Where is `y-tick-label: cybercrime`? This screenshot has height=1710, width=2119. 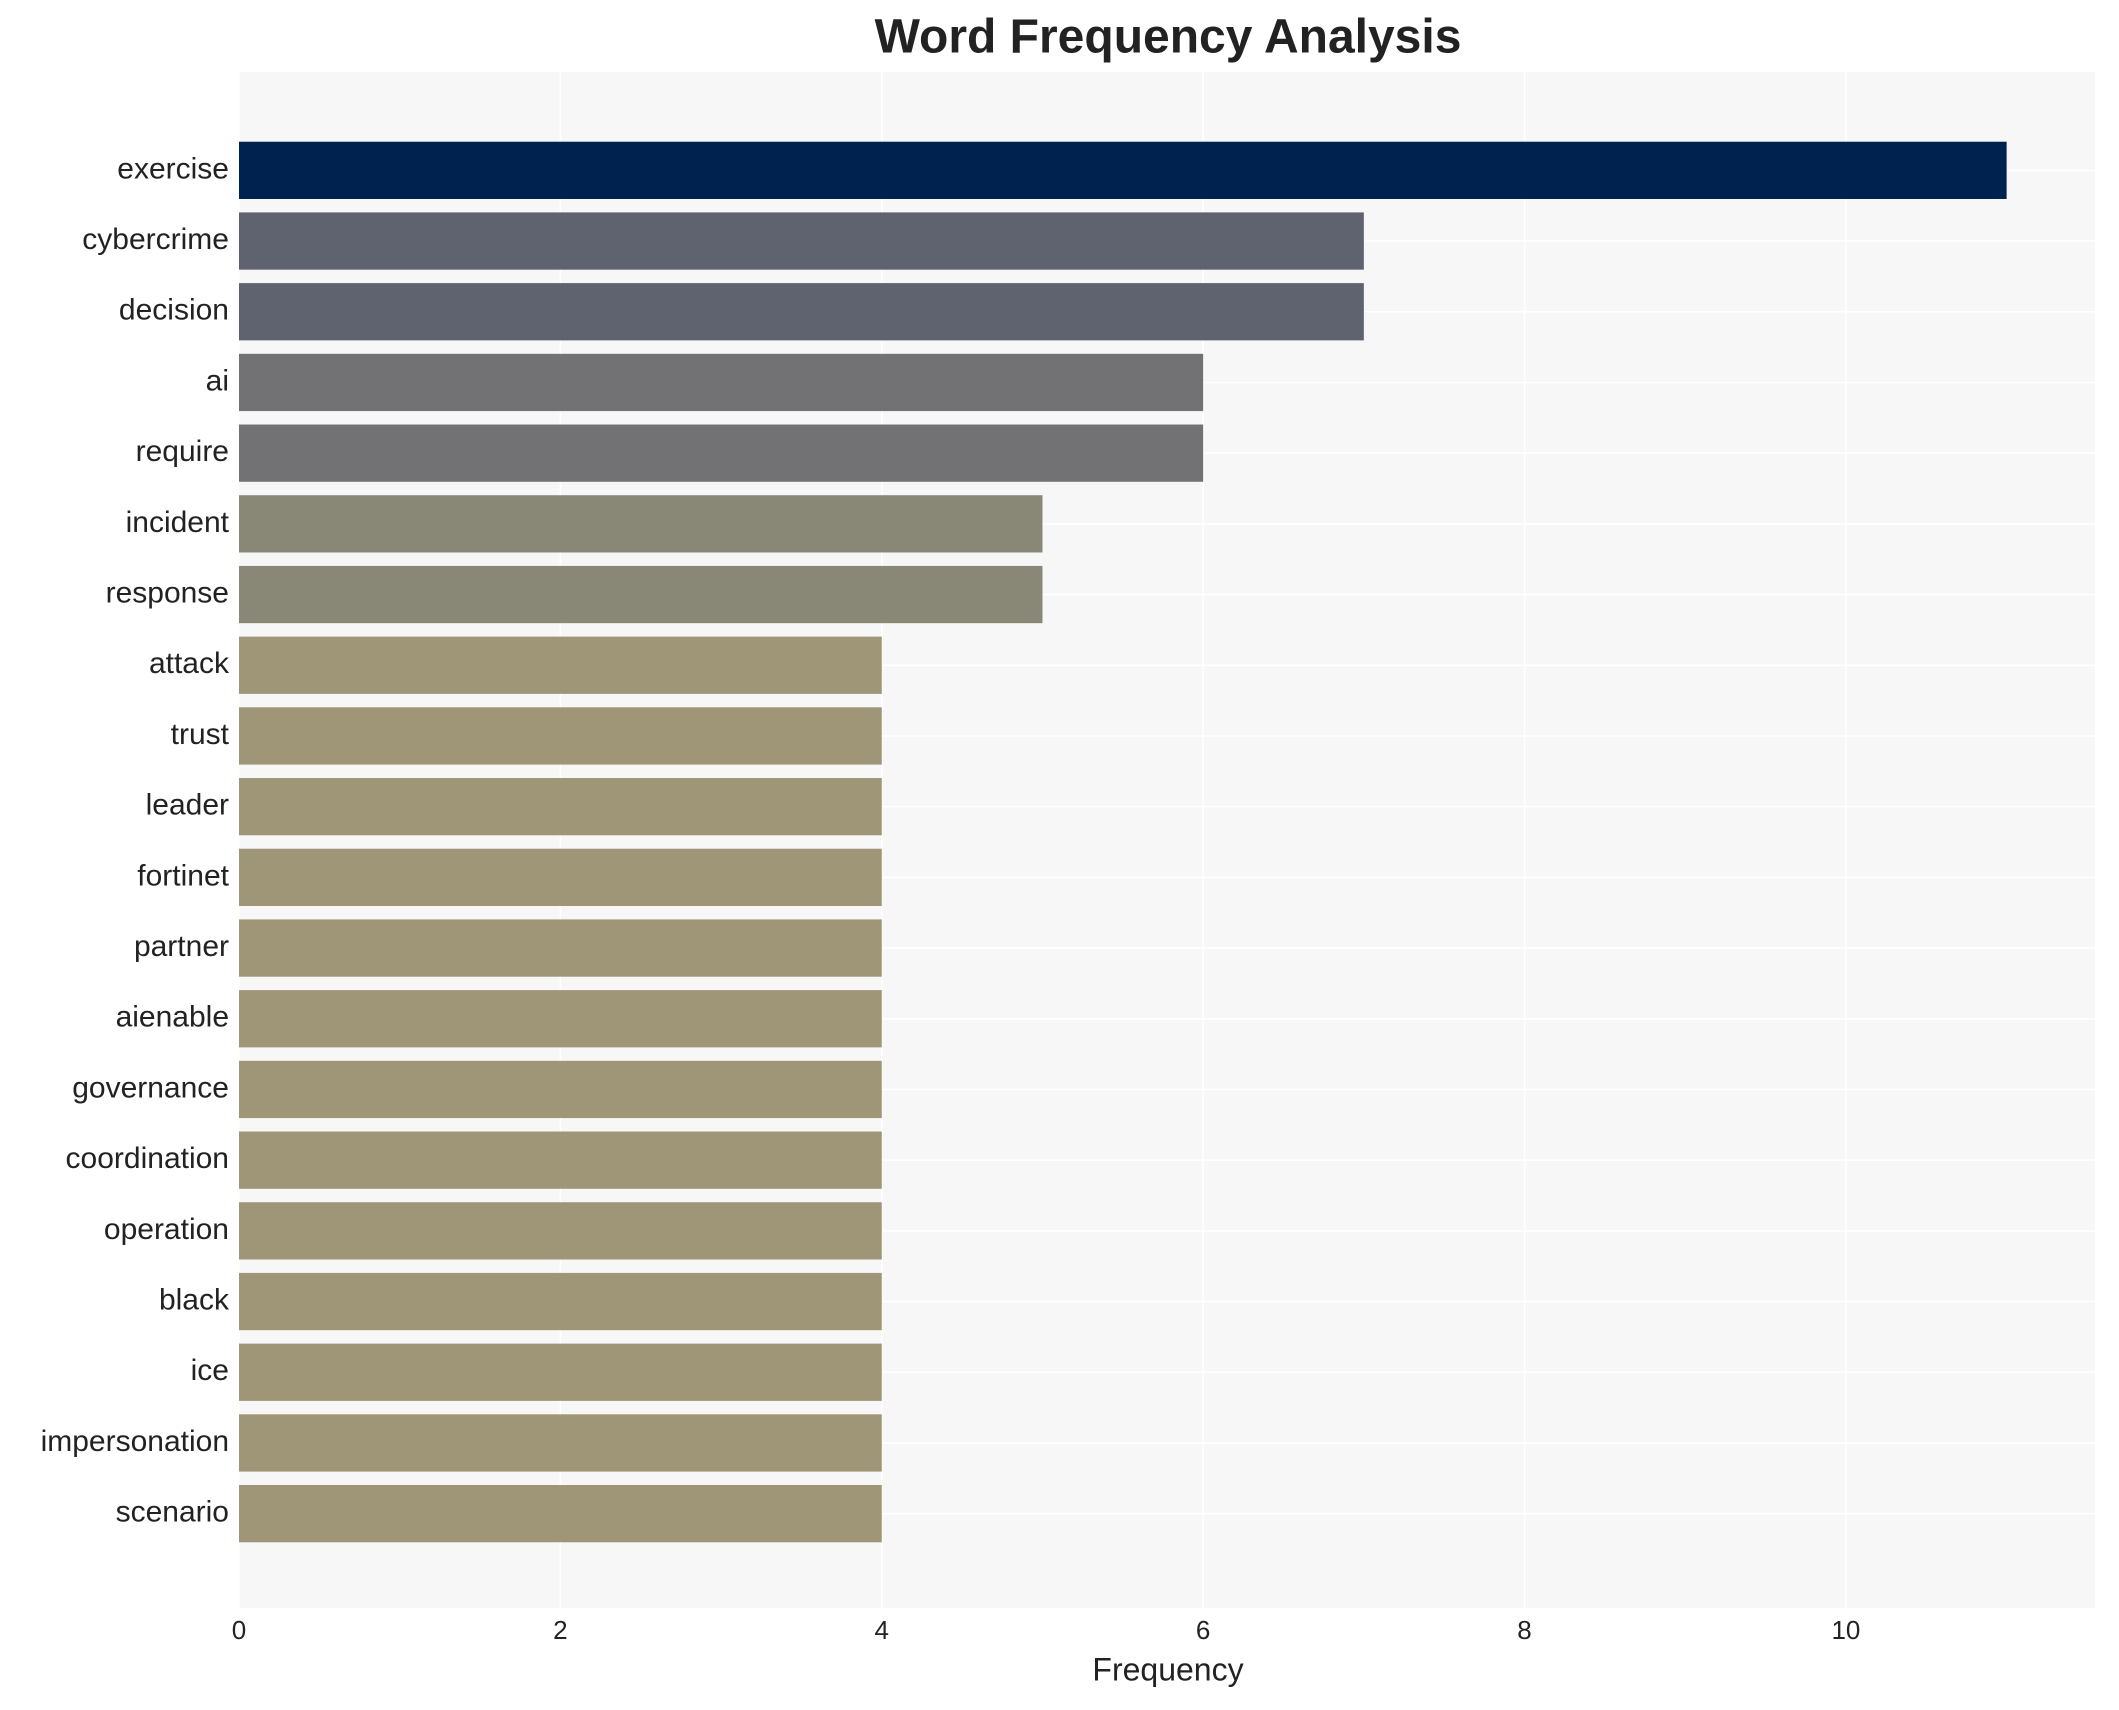
y-tick-label: cybercrime is located at coordinates (155, 239).